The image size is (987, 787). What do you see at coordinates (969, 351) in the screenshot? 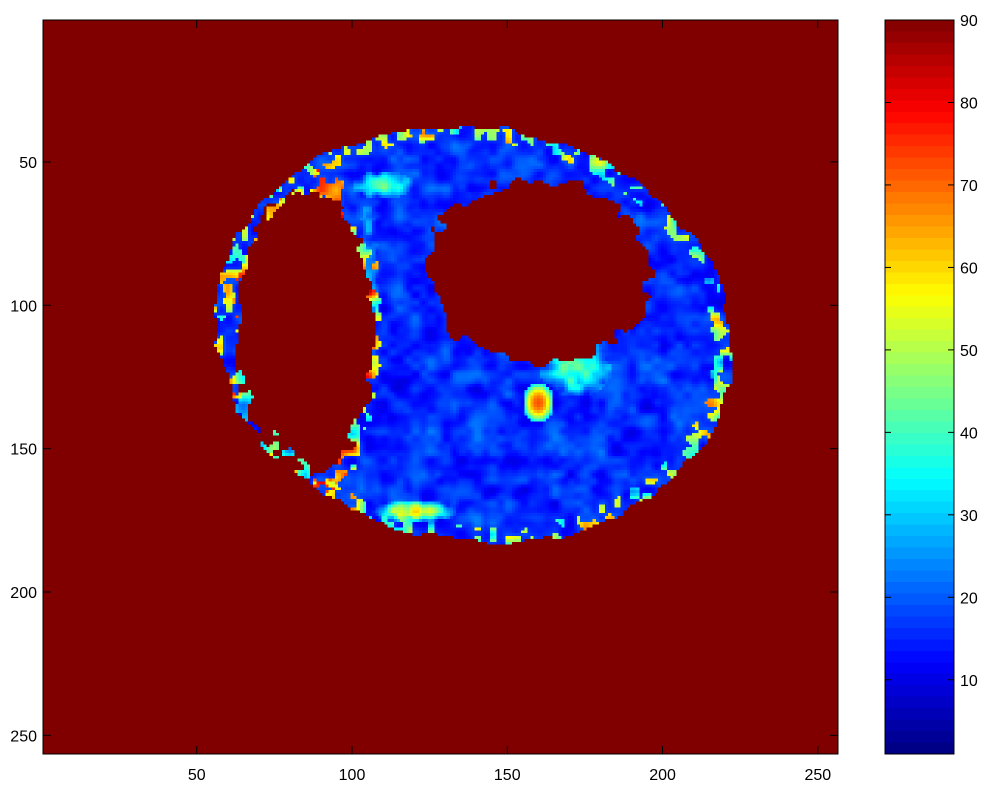
I see `colorbar-tick-label: 50` at bounding box center [969, 351].